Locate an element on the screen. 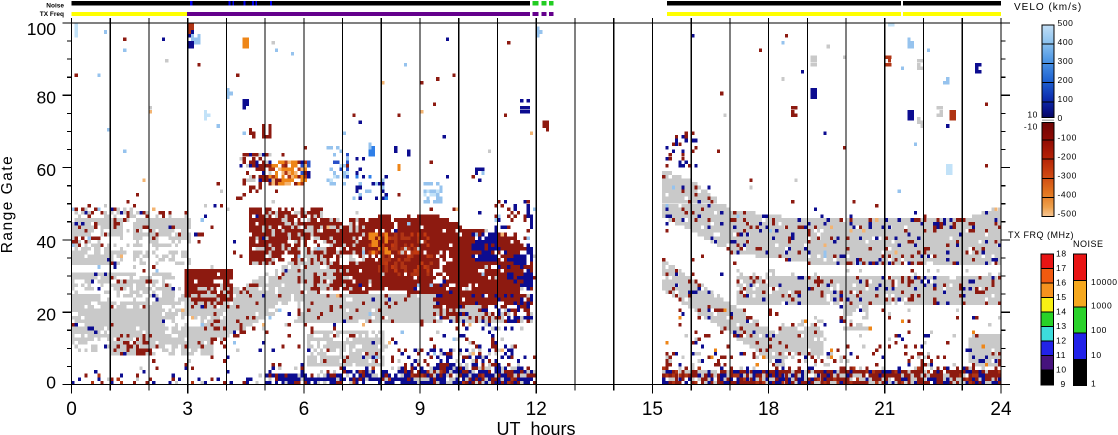 The width and height of the screenshot is (1118, 435). svg-text: 11 is located at coordinates (1061, 355).